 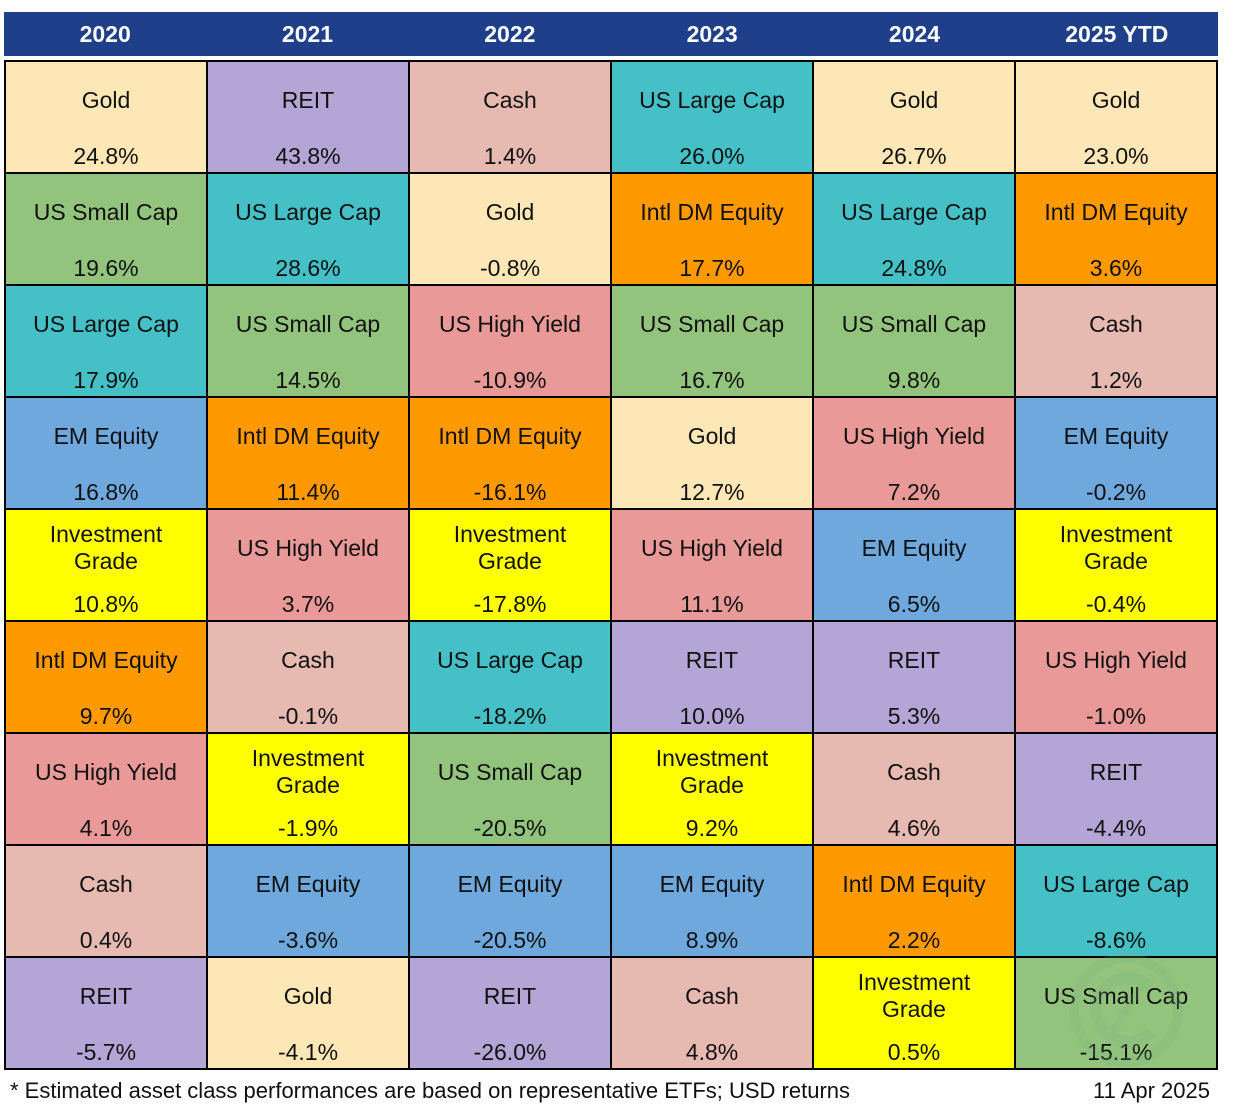 What do you see at coordinates (712, 492) in the screenshot?
I see `return-value: 12.7%` at bounding box center [712, 492].